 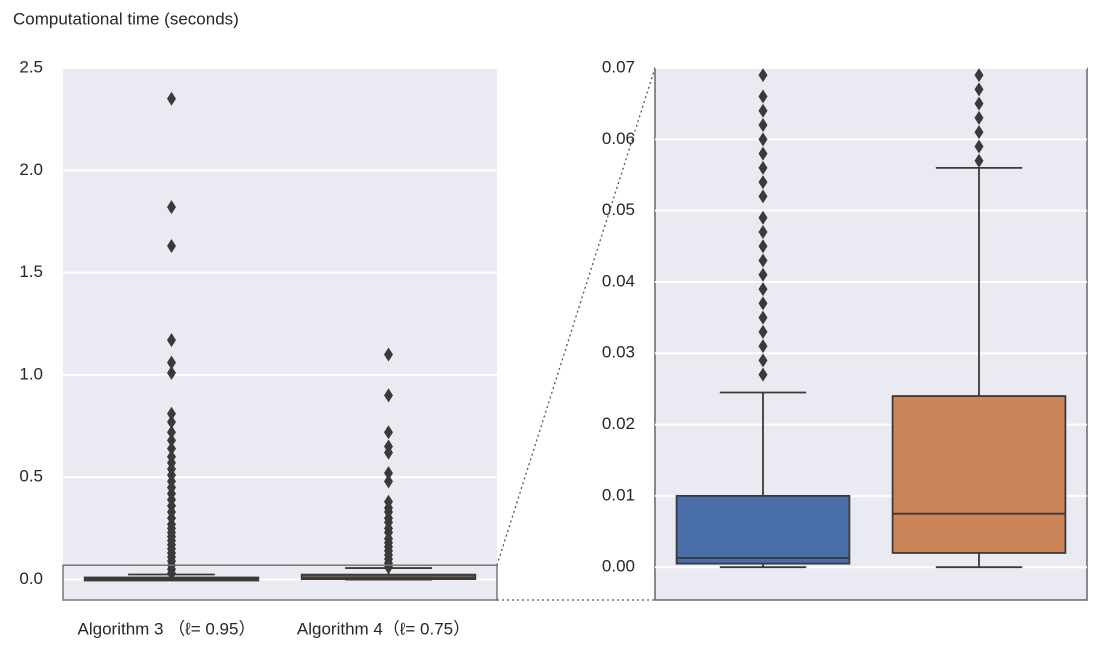 I want to click on y-tick-label: 0.04, so click(x=618, y=280).